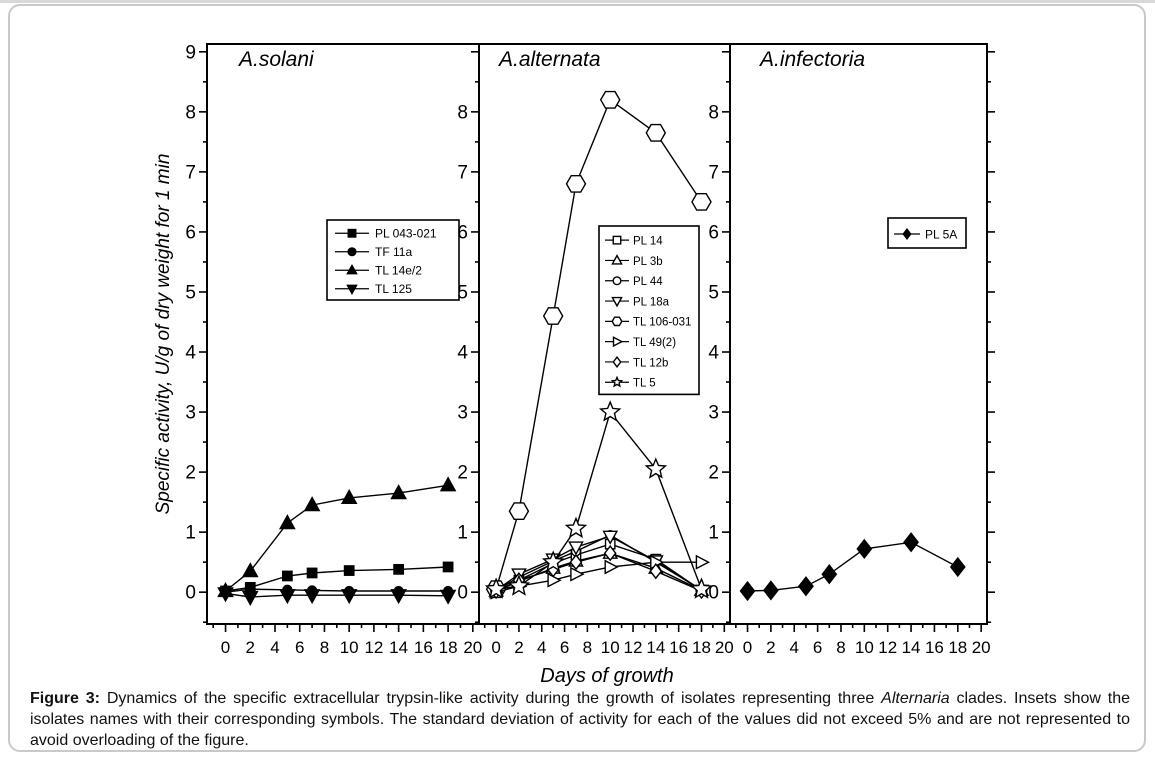 The height and width of the screenshot is (767, 1155). I want to click on legend-marker-square, so click(617, 240).